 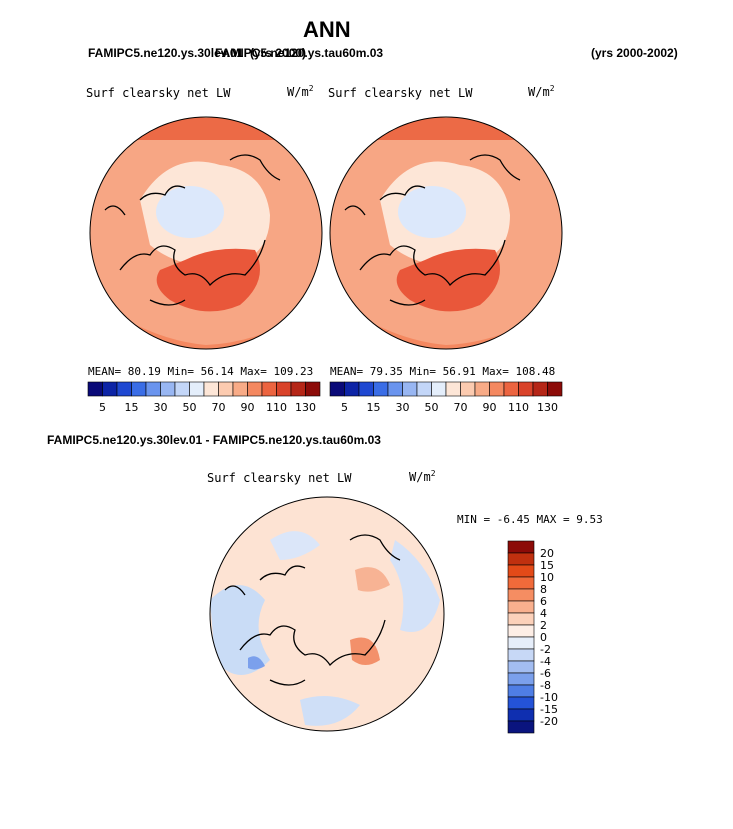 What do you see at coordinates (166, 53) in the screenshot?
I see `case-name-left: FAMIPC5.ne120.ys.30lev.01` at bounding box center [166, 53].